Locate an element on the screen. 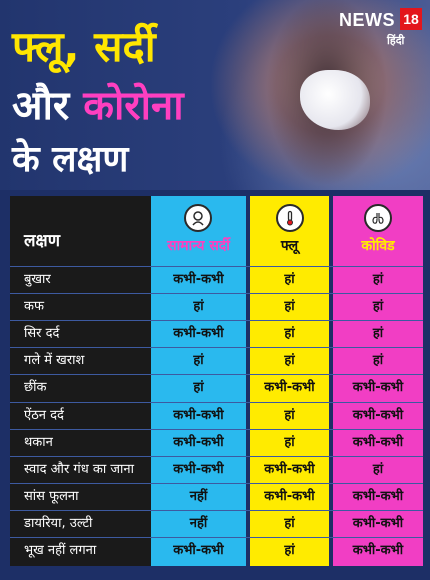  title-line-2-highlight: कोरोना is located at coordinates (133, 106).